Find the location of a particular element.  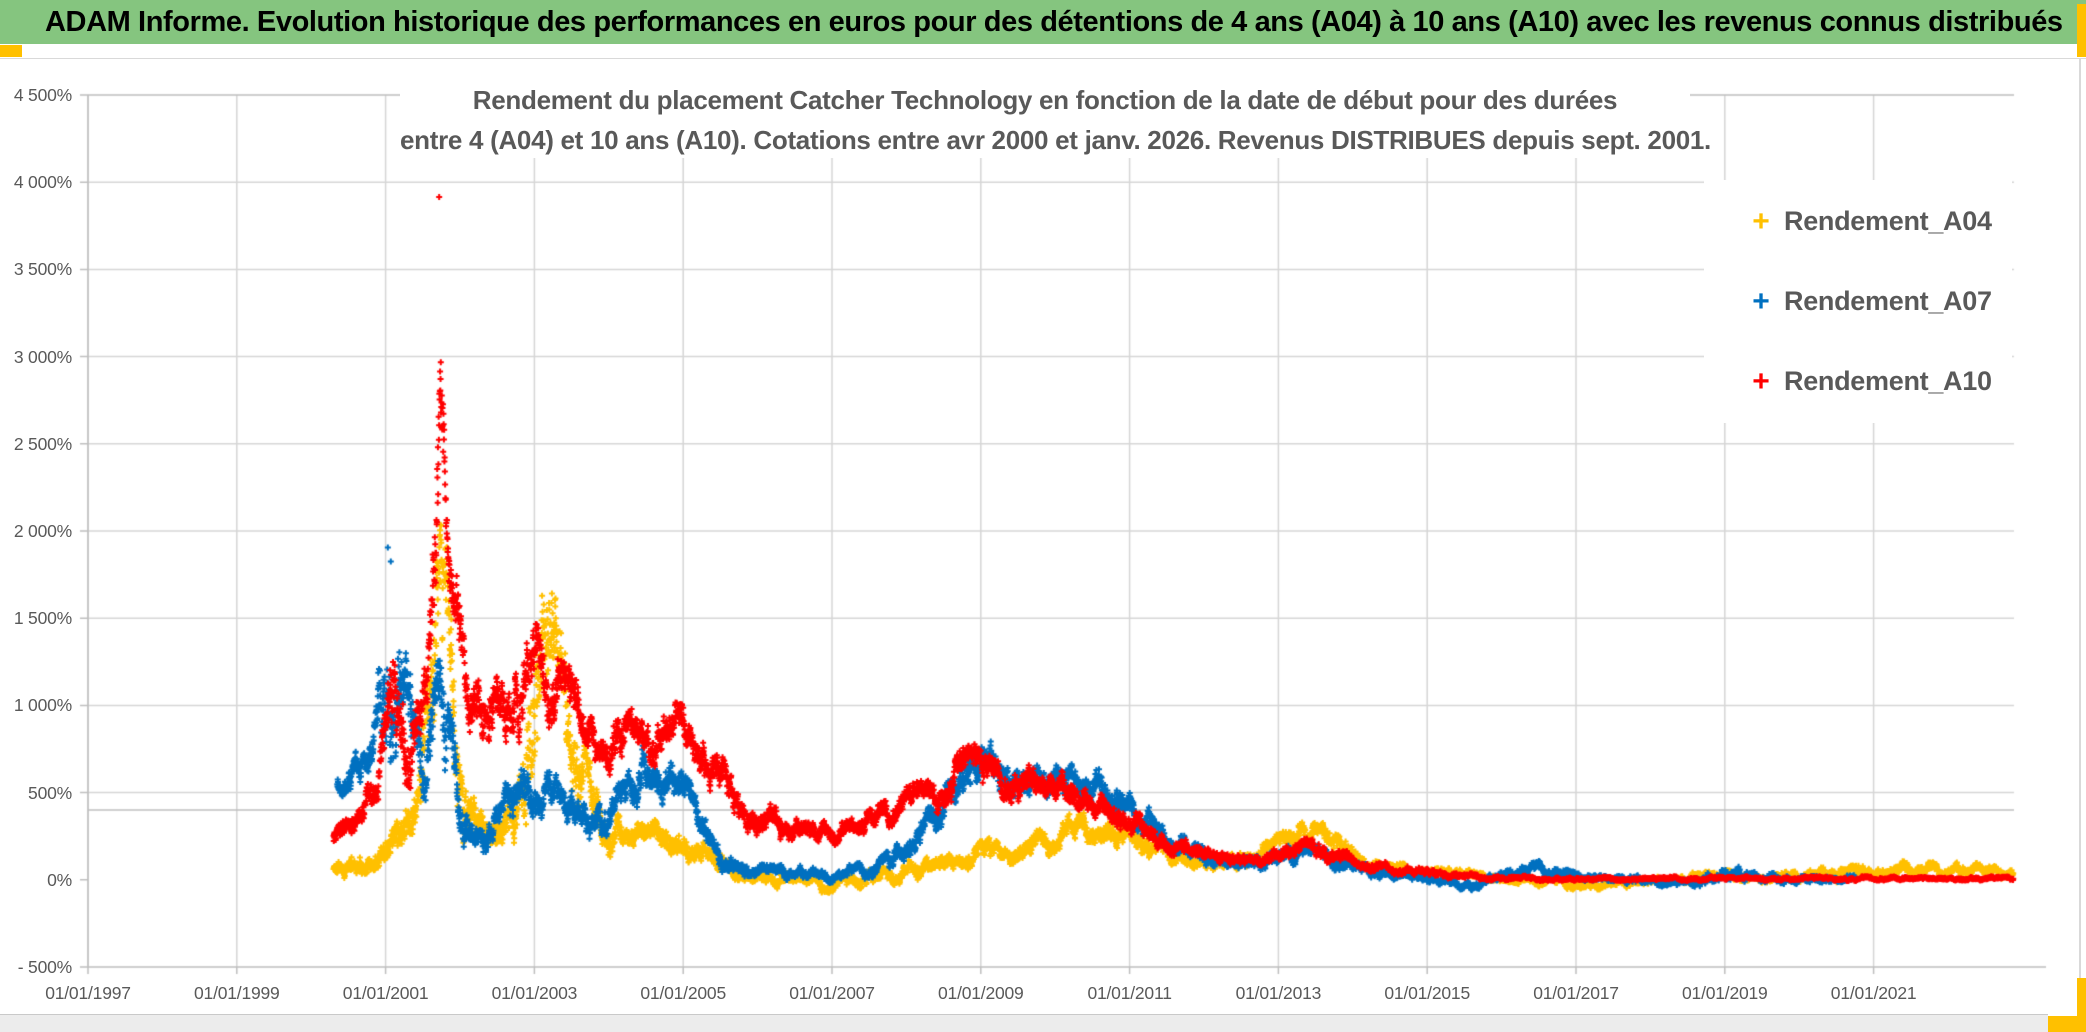

x-tick-label: 01/01/2005 is located at coordinates (683, 993).